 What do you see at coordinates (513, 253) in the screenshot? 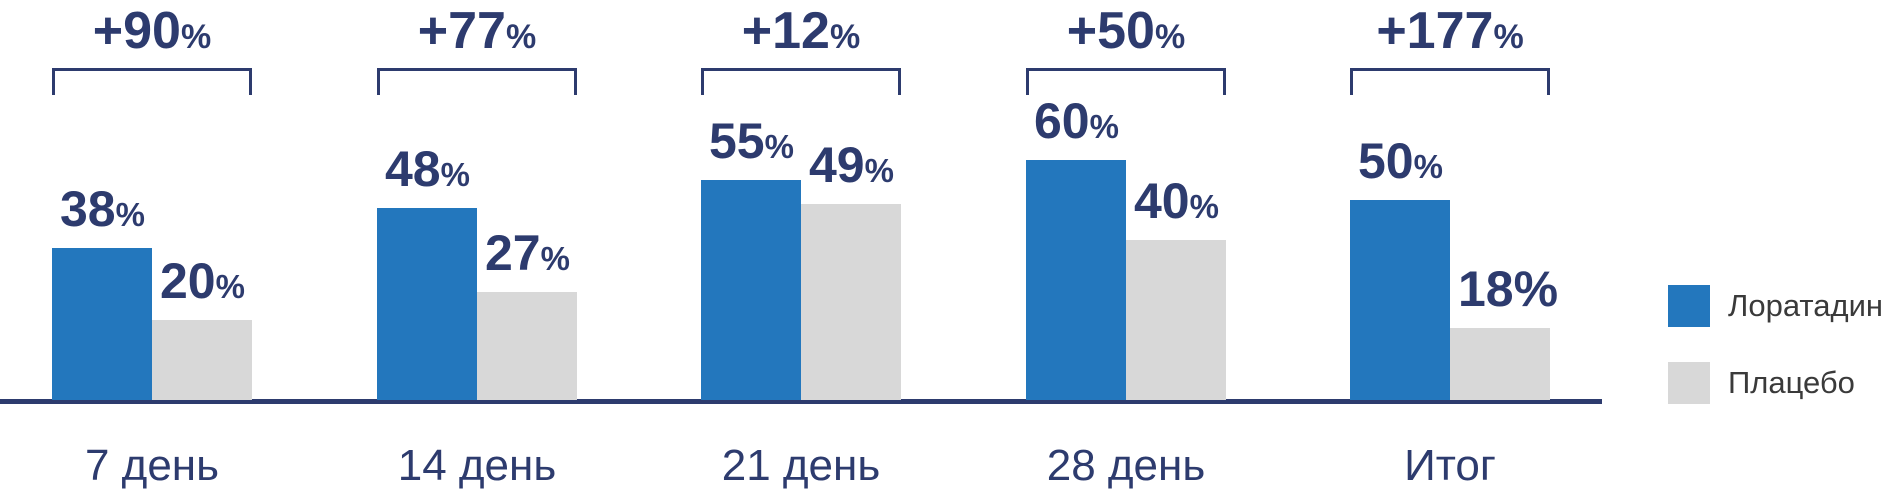
I see `value-number: 27` at bounding box center [513, 253].